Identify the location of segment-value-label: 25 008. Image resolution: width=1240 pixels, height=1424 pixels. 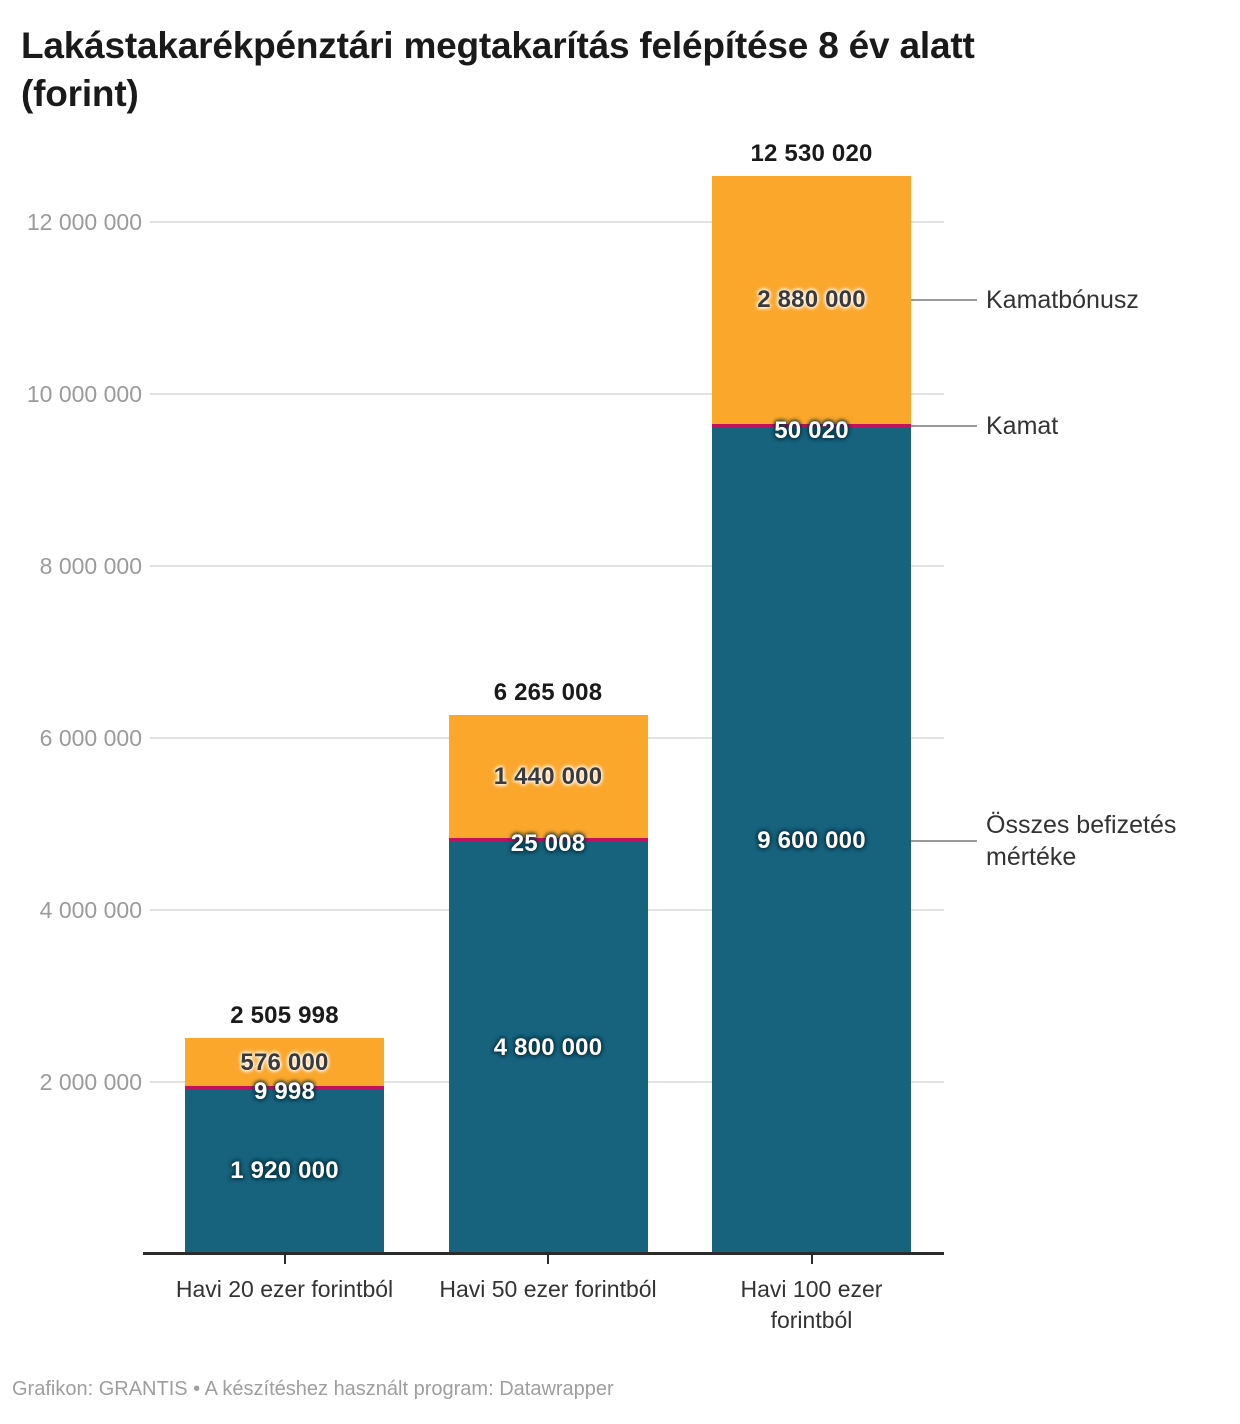
(548, 844).